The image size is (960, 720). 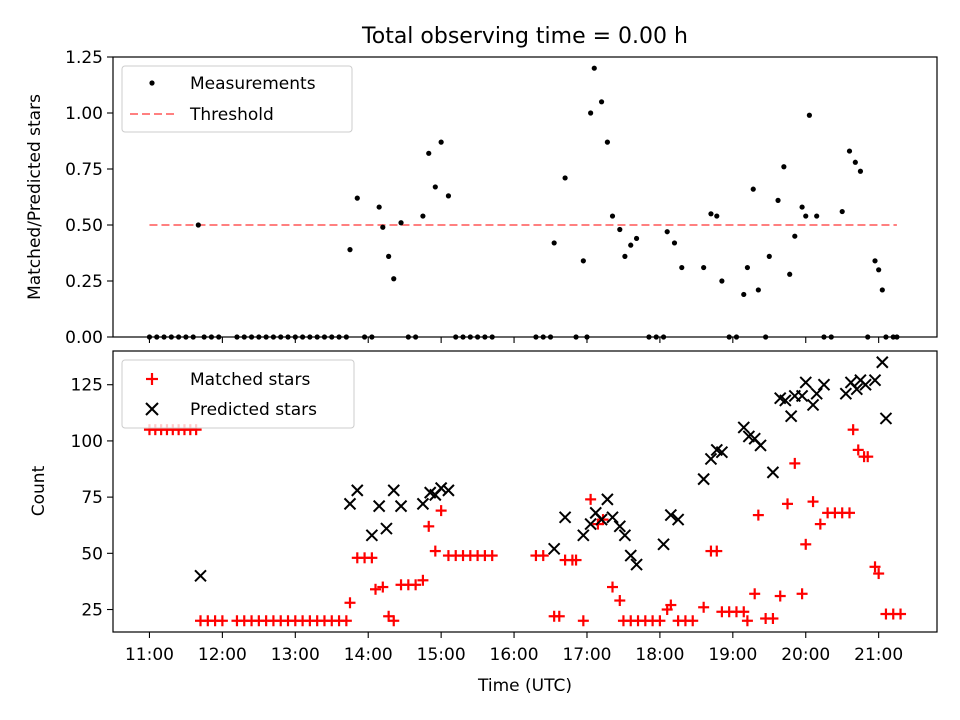 What do you see at coordinates (84, 58) in the screenshot?
I see `ratio-y-tick-label: 1.25` at bounding box center [84, 58].